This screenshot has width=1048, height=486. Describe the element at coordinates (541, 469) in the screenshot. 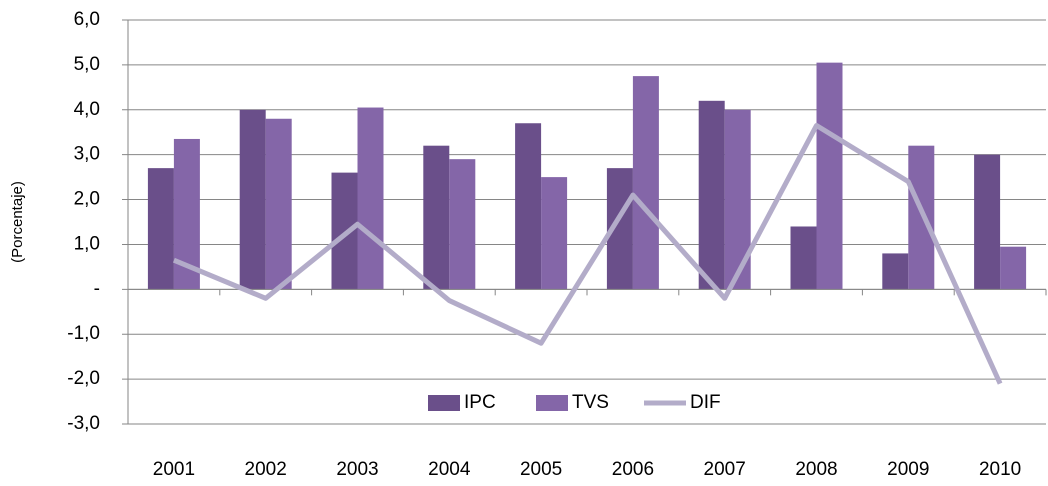

I see `x-tick-label: 2005` at that location.